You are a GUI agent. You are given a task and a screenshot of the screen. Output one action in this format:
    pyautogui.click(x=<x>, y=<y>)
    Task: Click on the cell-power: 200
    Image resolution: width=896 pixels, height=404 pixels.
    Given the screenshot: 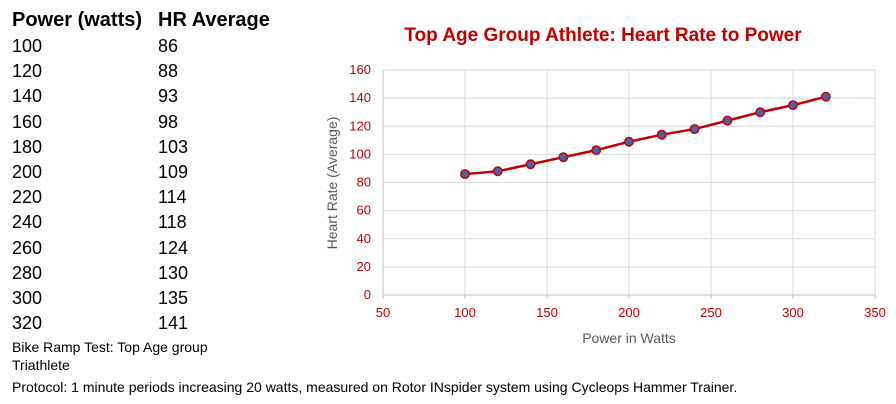 What is the action you would take?
    pyautogui.click(x=27, y=171)
    